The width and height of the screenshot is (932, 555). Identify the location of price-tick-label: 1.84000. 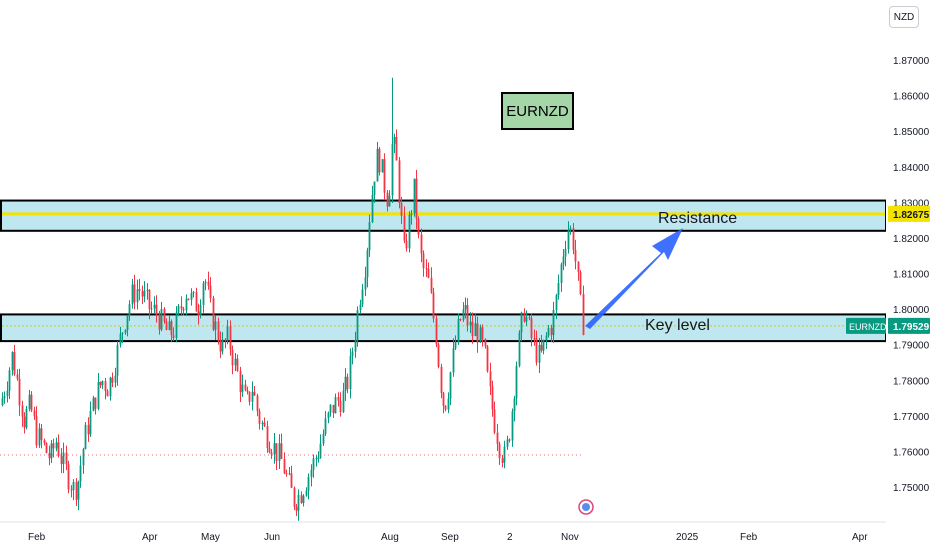
(911, 168).